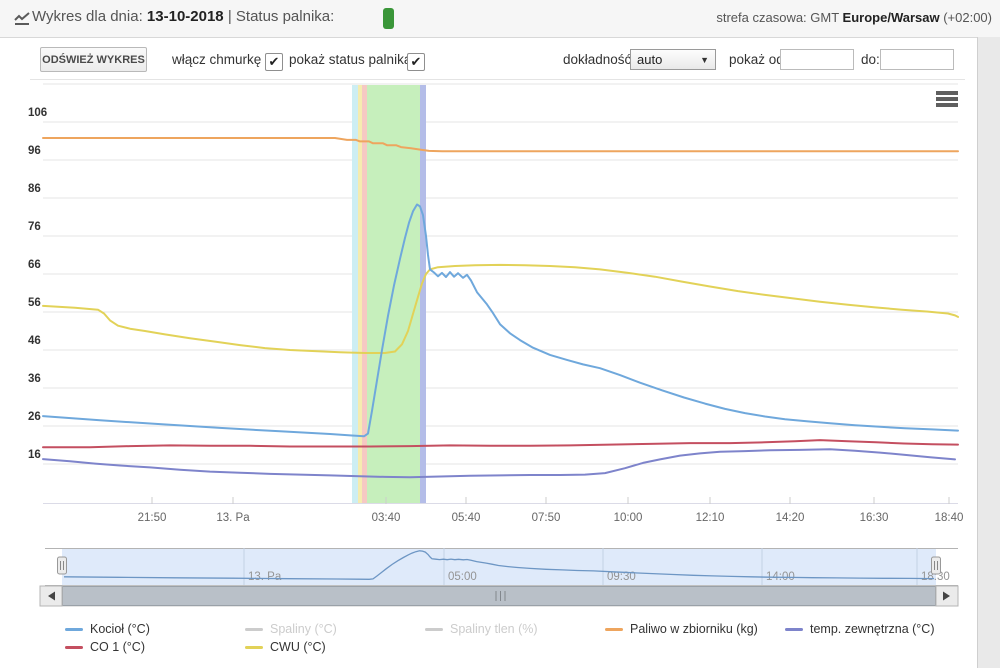 This screenshot has width=1000, height=668. I want to click on navigator-axis-label: 05:00, so click(462, 577).